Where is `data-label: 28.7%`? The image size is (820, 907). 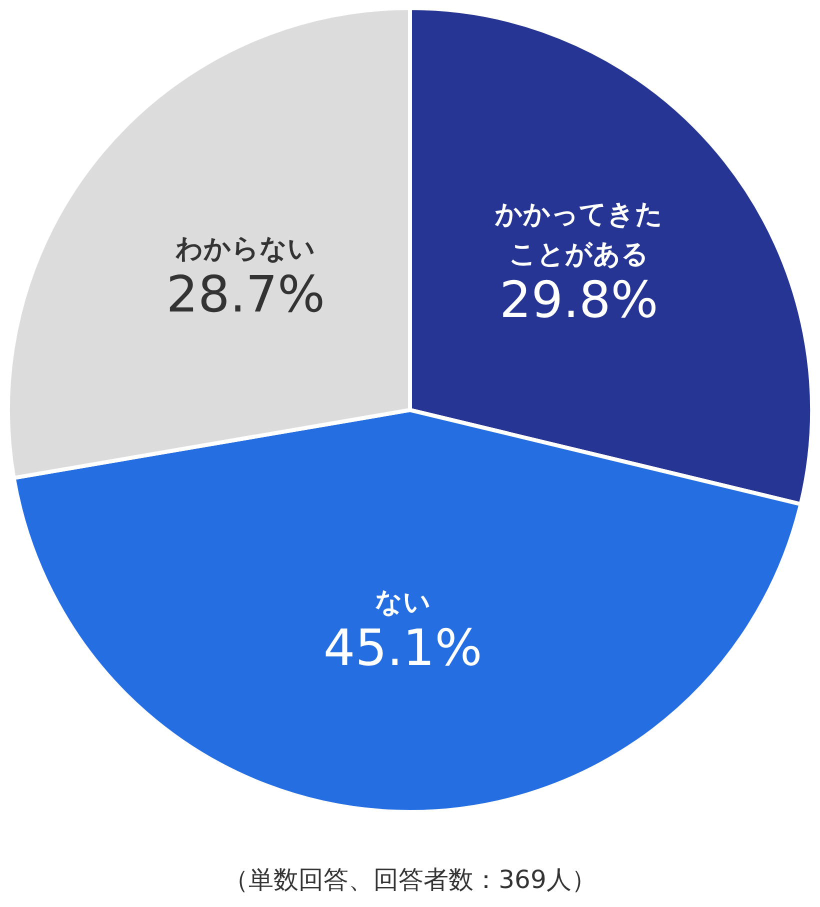
data-label: 28.7% is located at coordinates (246, 294).